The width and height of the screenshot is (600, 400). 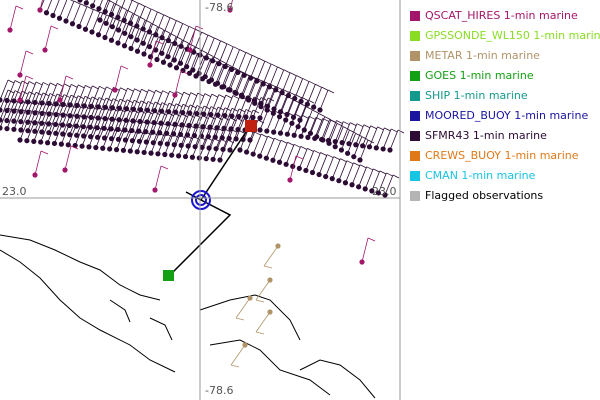 I want to click on legend-label: MOORED_BUOY 1-min marine, so click(x=506, y=115).